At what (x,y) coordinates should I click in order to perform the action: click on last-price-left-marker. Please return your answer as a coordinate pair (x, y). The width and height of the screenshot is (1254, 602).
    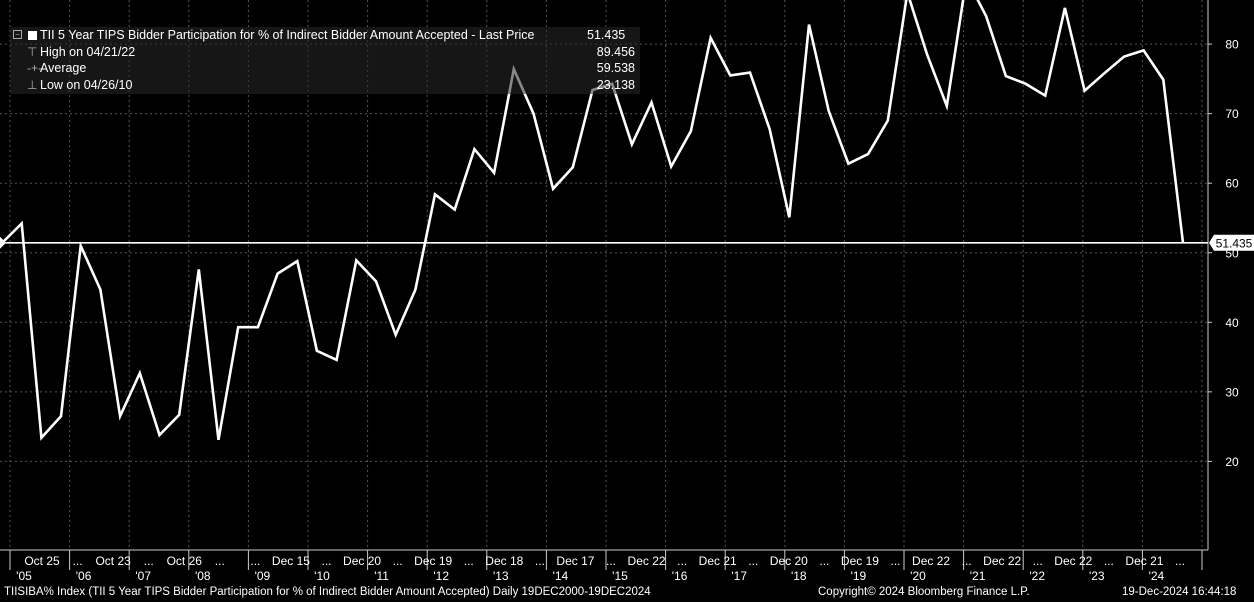
    Looking at the image, I should click on (3, 242).